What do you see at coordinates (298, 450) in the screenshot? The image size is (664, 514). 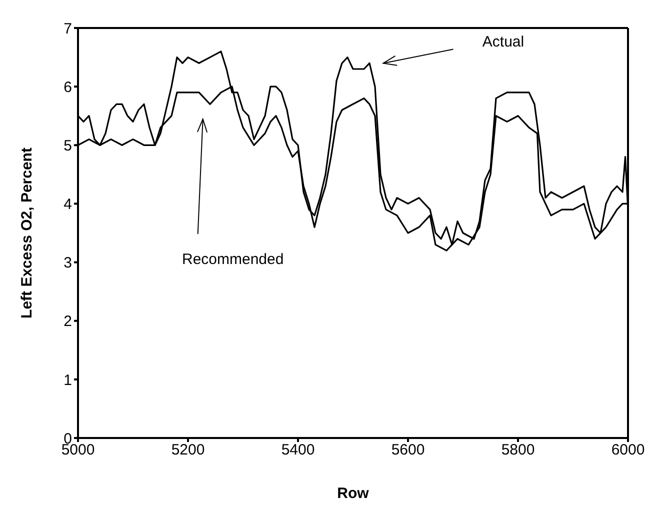 I see `x-tick-label: 5400` at bounding box center [298, 450].